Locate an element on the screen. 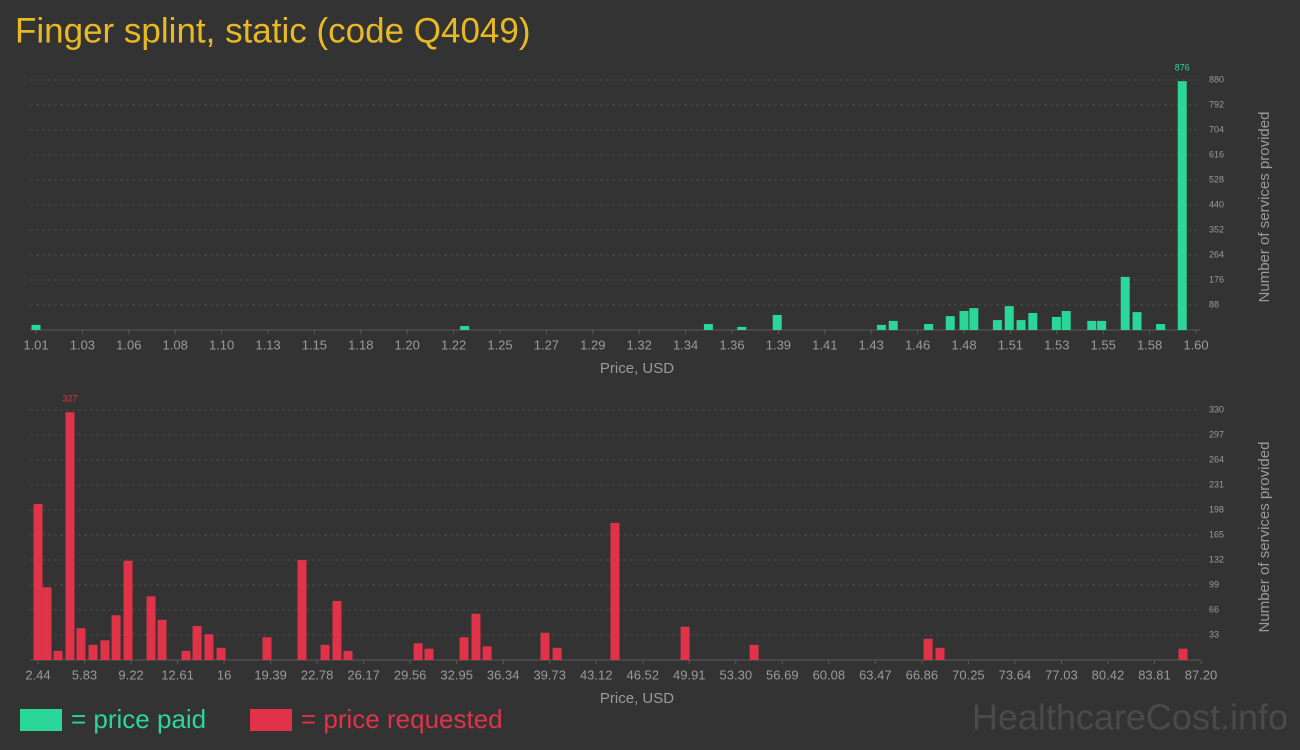  y-tick-label: 352 is located at coordinates (1216, 229).